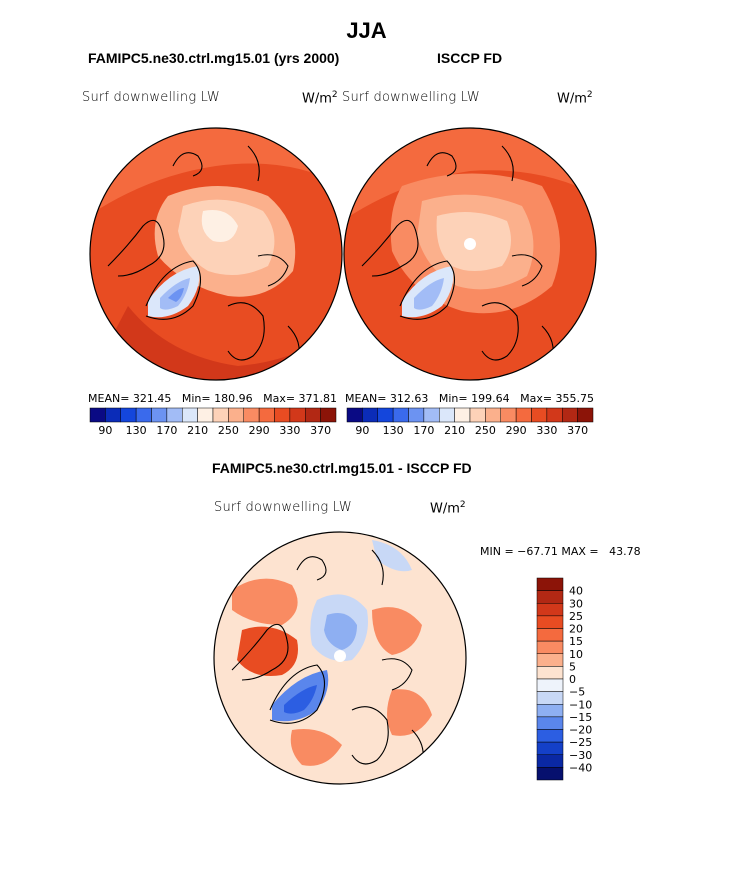  What do you see at coordinates (576, 654) in the screenshot?
I see `diff-colorbar-tick-label: 10` at bounding box center [576, 654].